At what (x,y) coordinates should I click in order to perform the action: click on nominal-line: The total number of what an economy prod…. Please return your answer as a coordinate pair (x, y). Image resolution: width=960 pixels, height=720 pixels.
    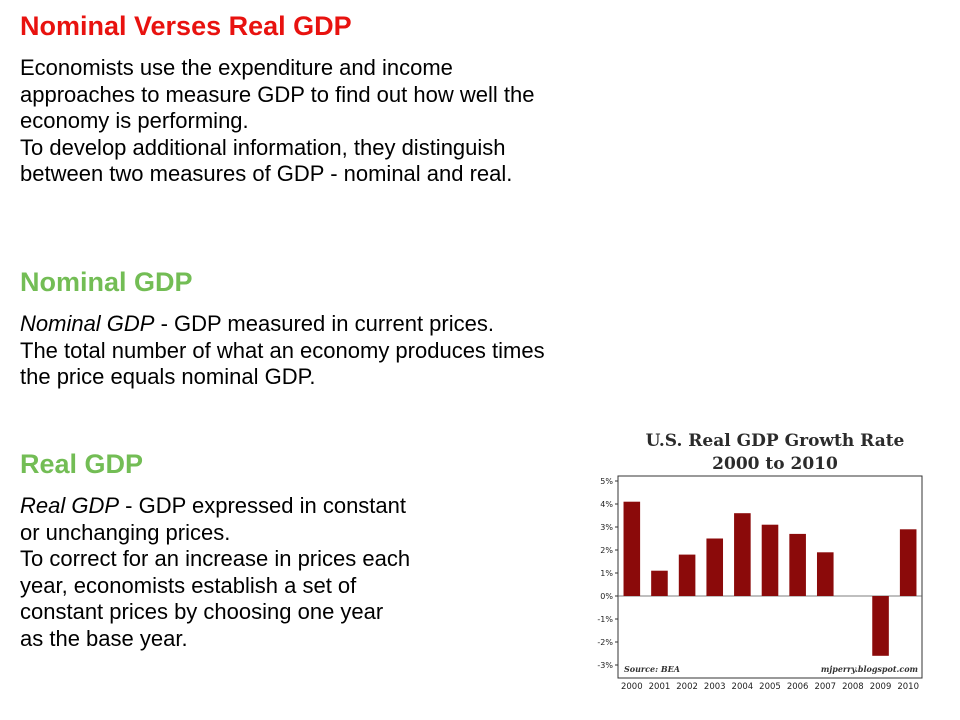
    Looking at the image, I should click on (282, 350).